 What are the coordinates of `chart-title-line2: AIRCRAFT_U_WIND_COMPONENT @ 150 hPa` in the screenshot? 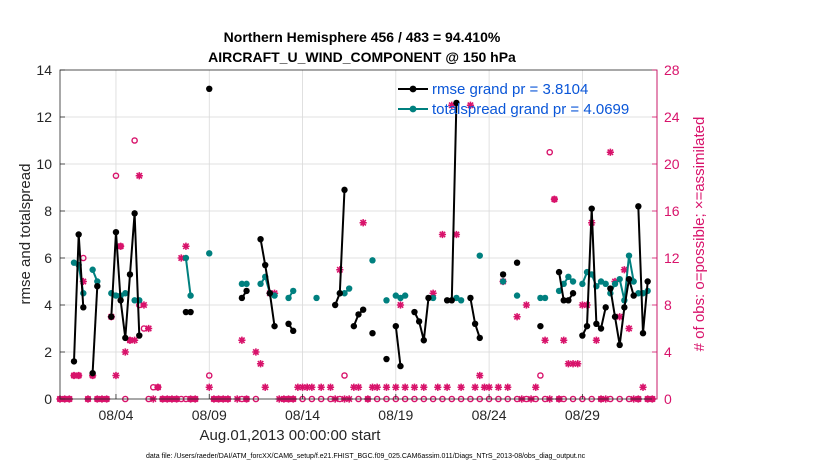 It's located at (362, 57).